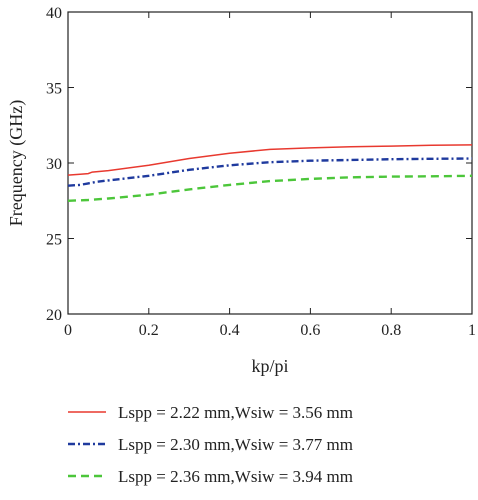  Describe the element at coordinates (235, 476) in the screenshot. I see `legend-label-3: Lspp = 2.36 mm,Wsiw = 3.94 mm` at that location.